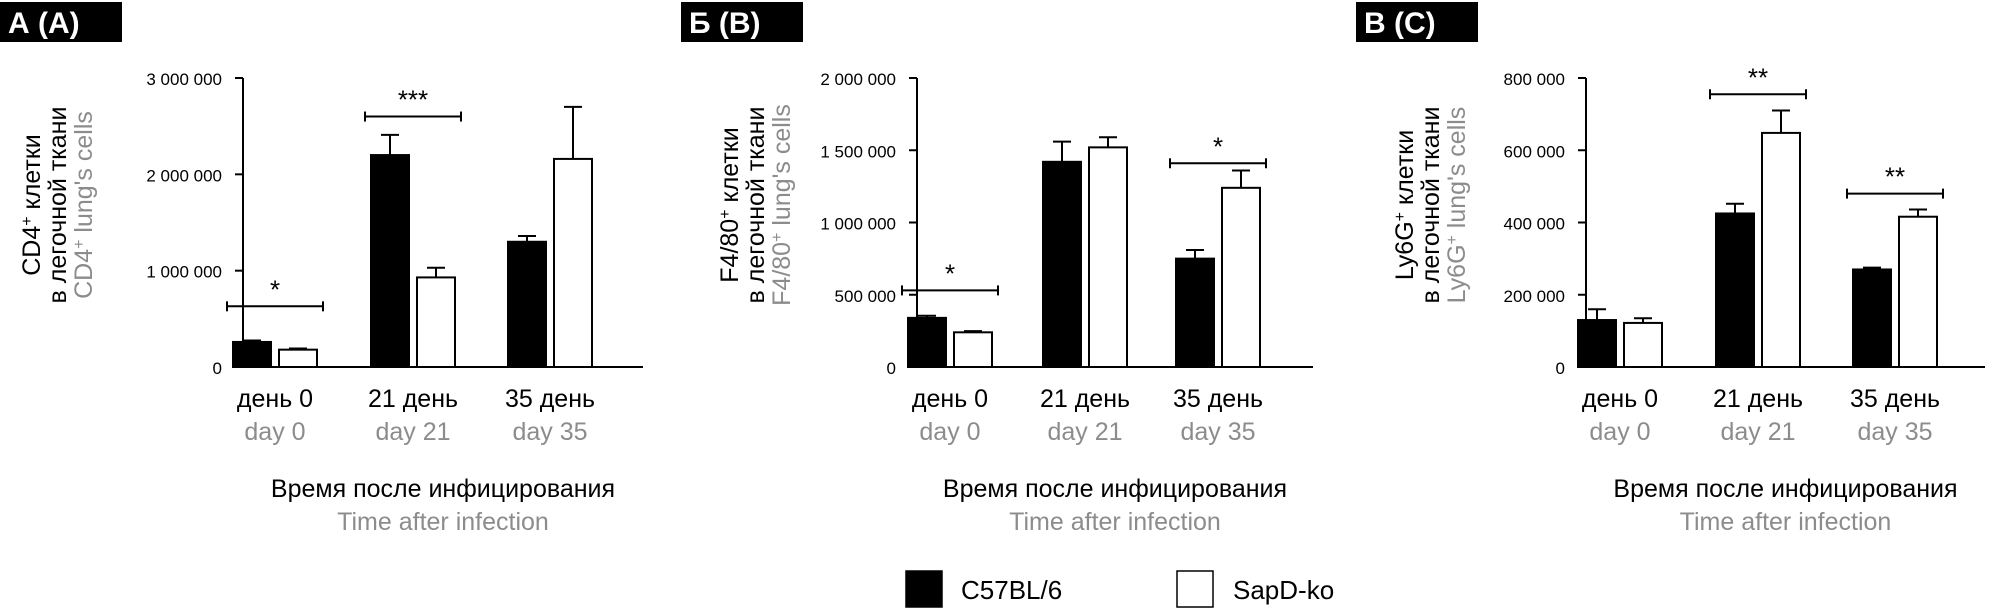 The width and height of the screenshot is (2009, 608). What do you see at coordinates (858, 151) in the screenshot?
I see `y-tick-label: 1 500 000` at bounding box center [858, 151].